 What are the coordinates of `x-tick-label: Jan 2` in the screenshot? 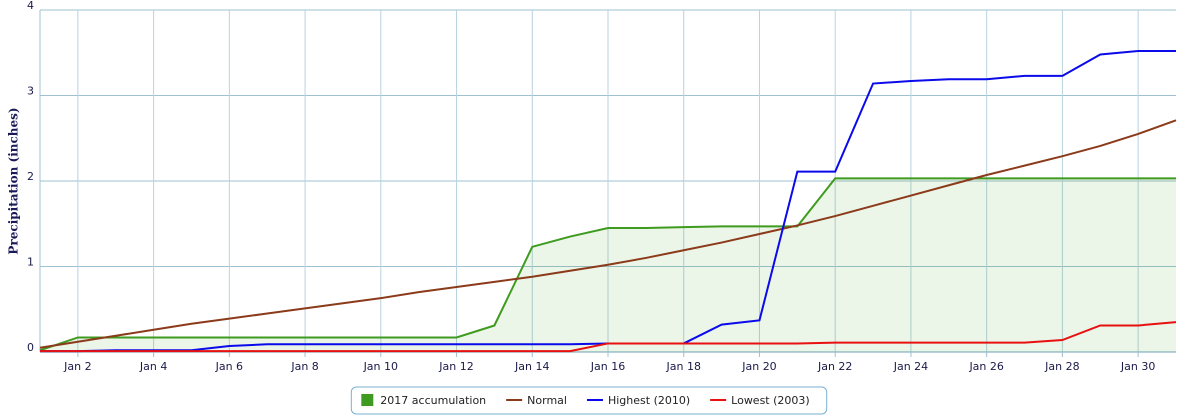 It's located at (77, 366).